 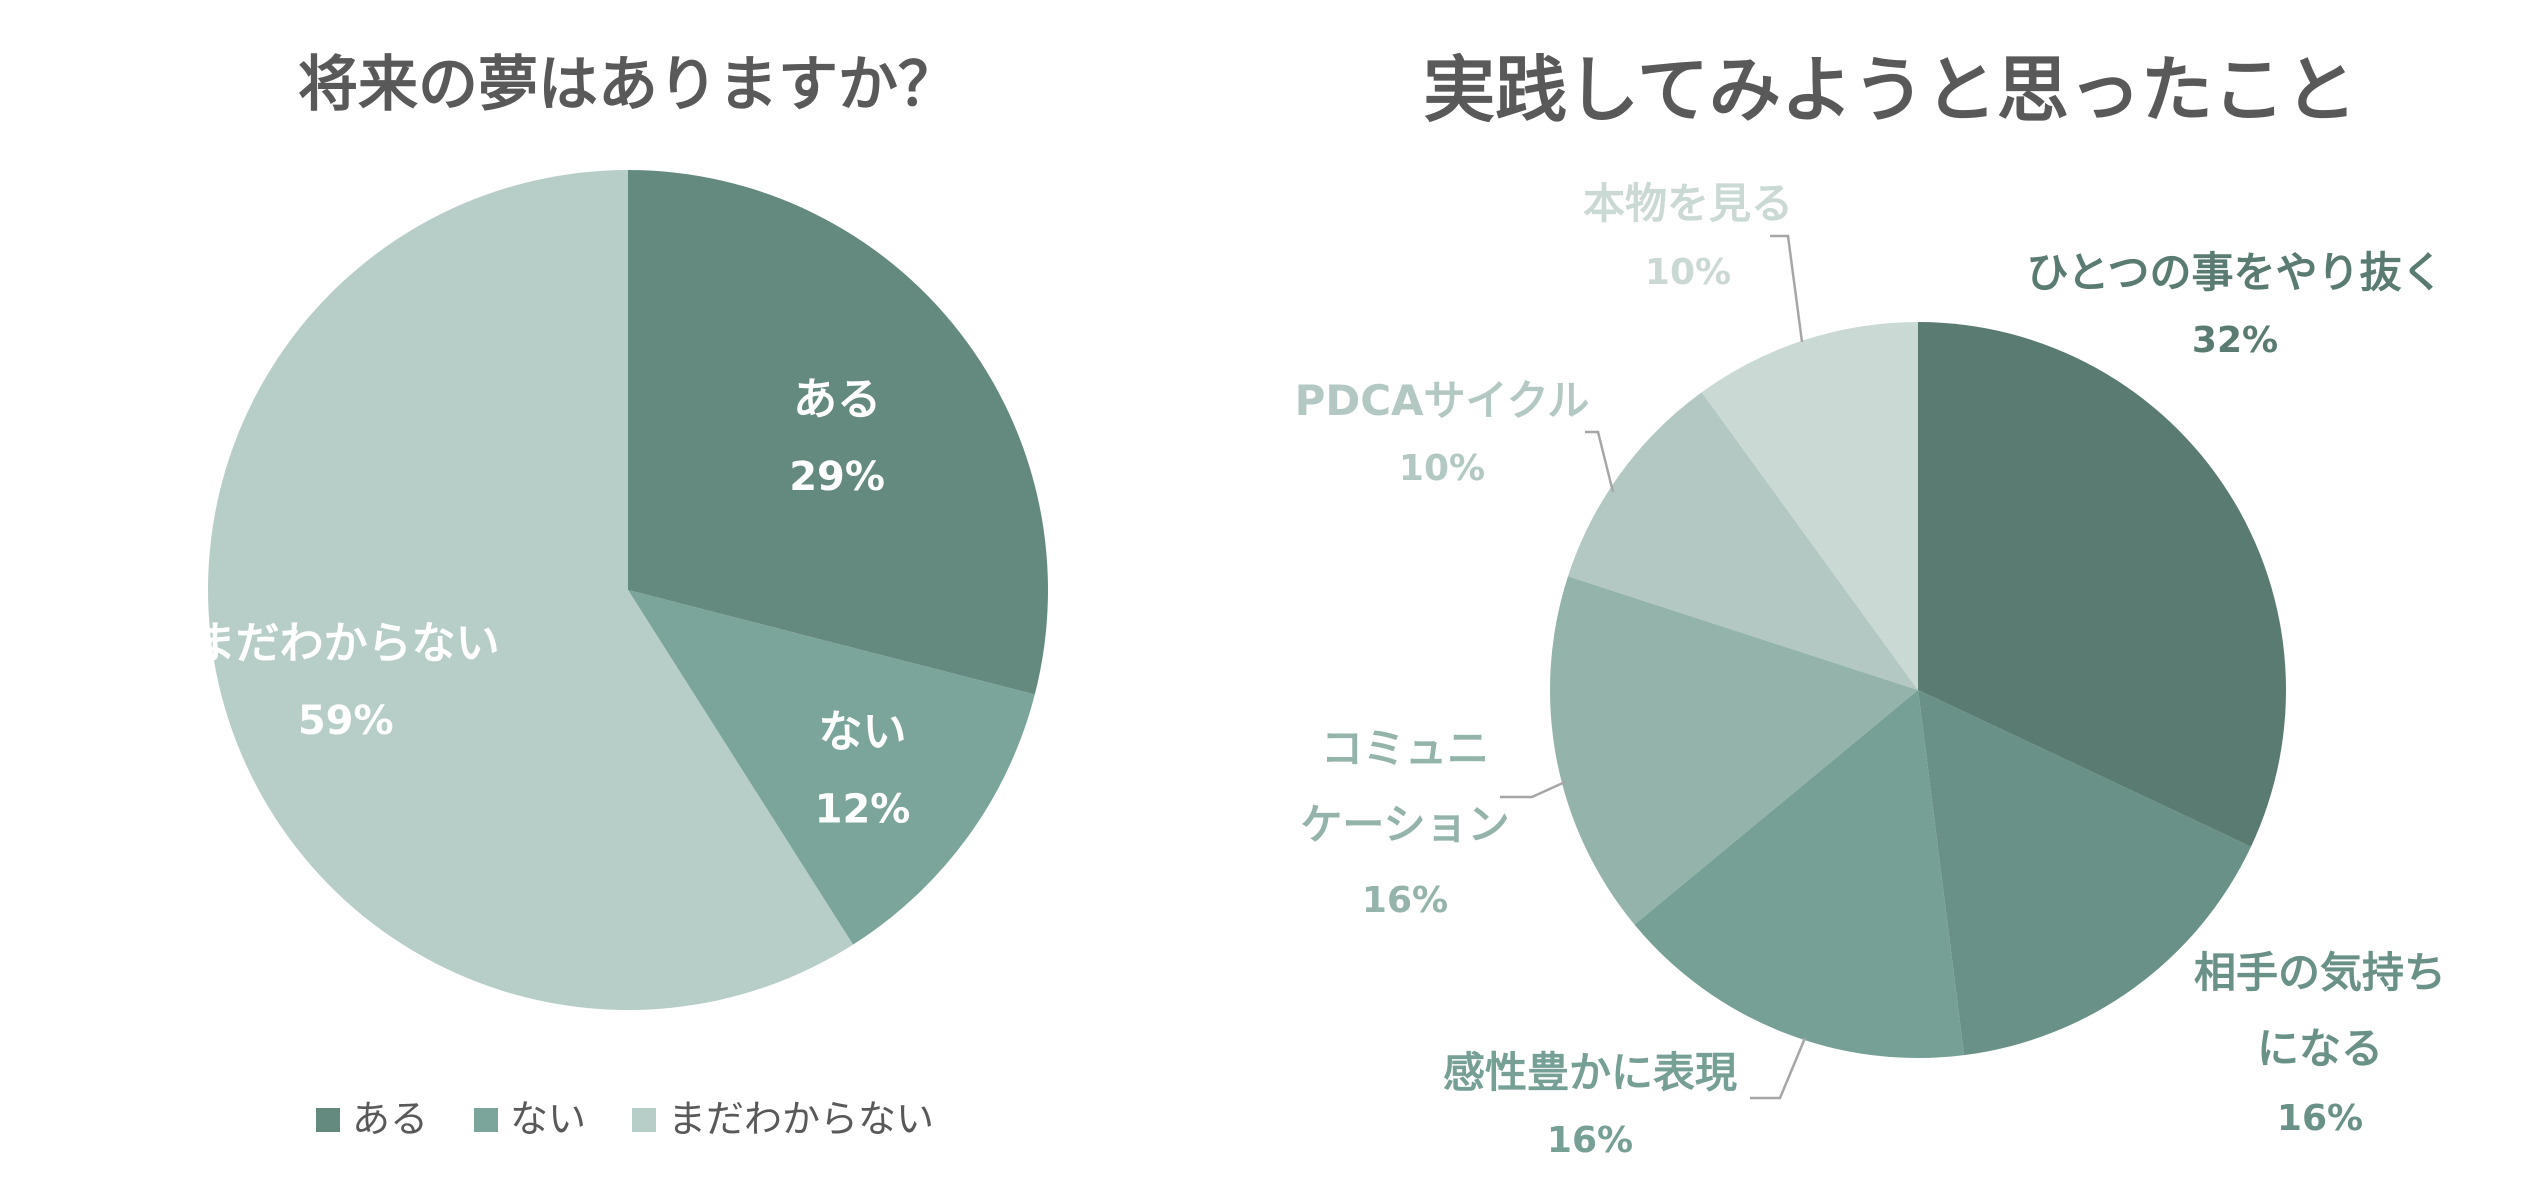 What do you see at coordinates (628, 85) in the screenshot?
I see `chart1-title: 将来の夢はありますか？` at bounding box center [628, 85].